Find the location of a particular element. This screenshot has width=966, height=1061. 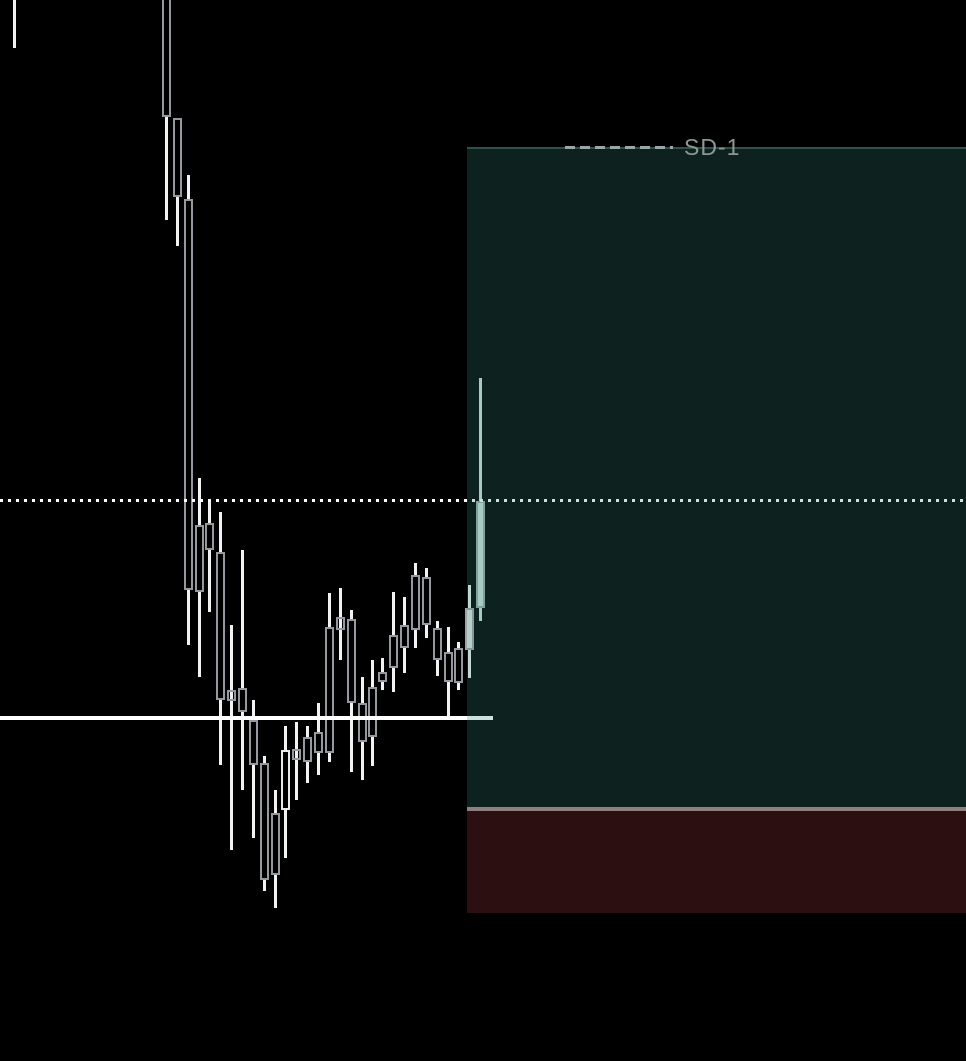

dotted-price-line is located at coordinates (483, 500).